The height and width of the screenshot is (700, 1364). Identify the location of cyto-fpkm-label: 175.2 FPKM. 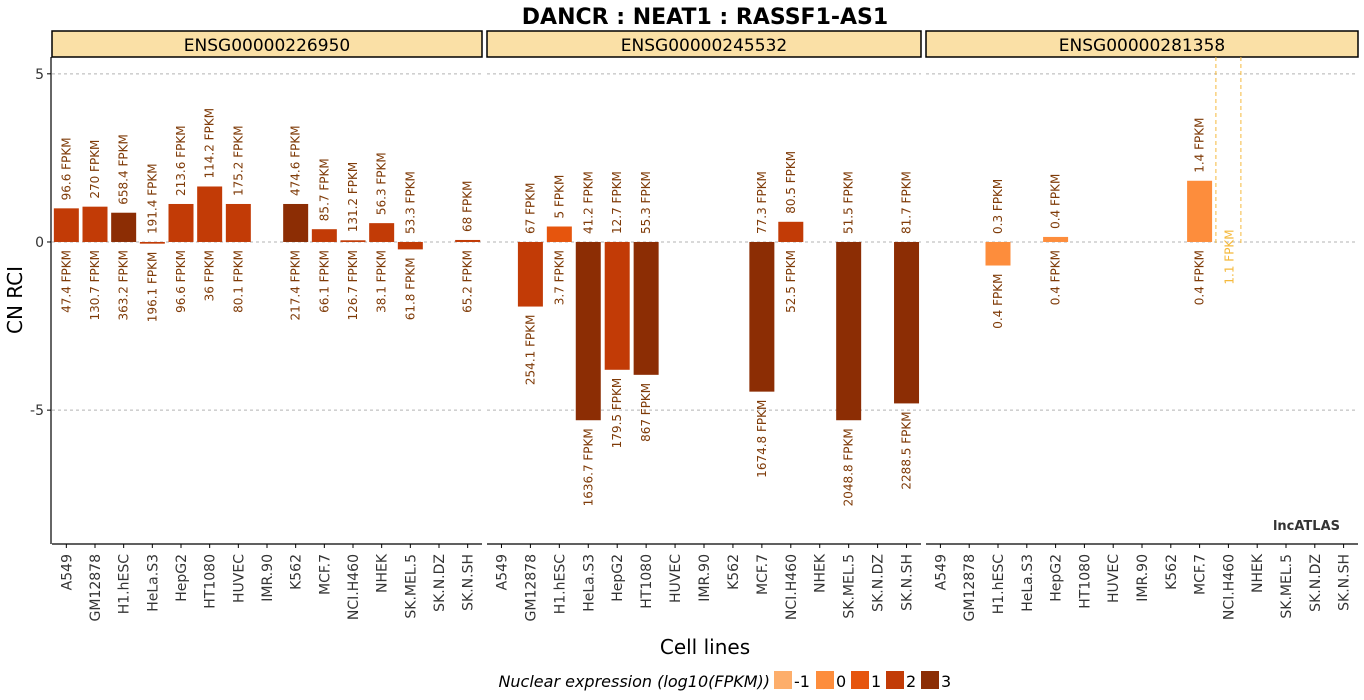
(238, 160).